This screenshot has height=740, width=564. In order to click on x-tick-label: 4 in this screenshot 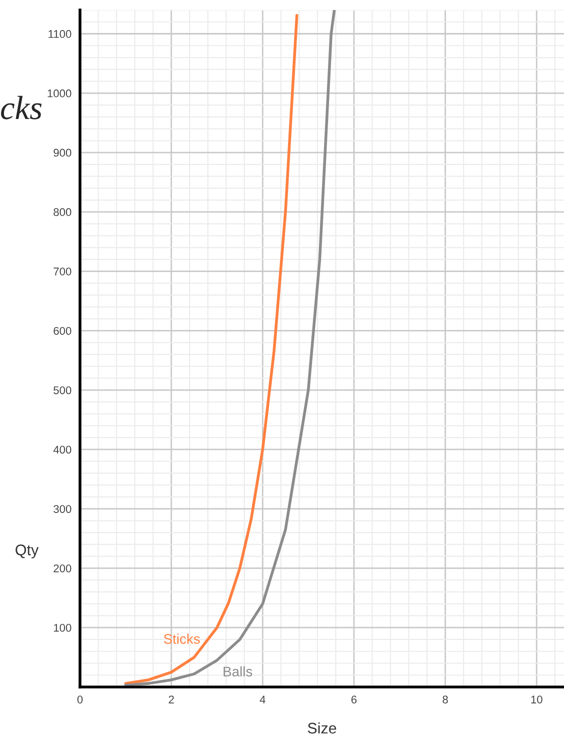, I will do `click(263, 700)`.